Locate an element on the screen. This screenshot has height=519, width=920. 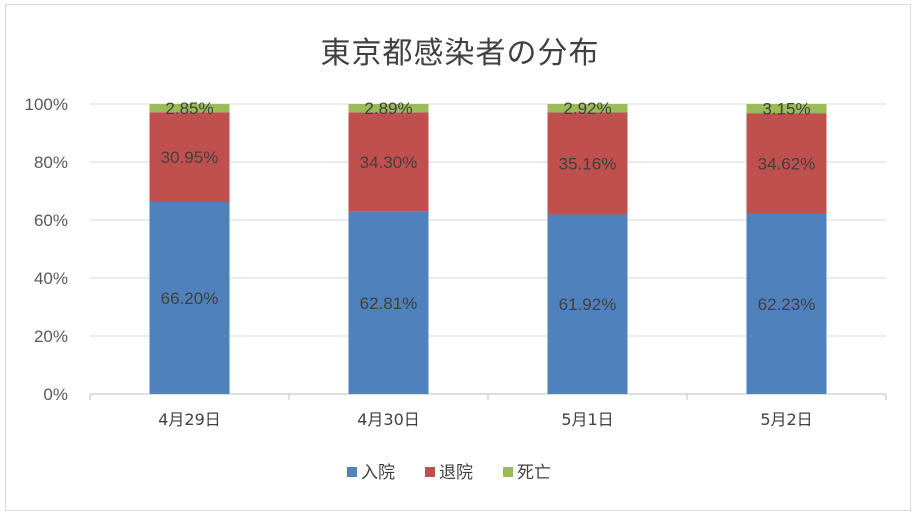
y-tick-label: 80% is located at coordinates (51, 162).